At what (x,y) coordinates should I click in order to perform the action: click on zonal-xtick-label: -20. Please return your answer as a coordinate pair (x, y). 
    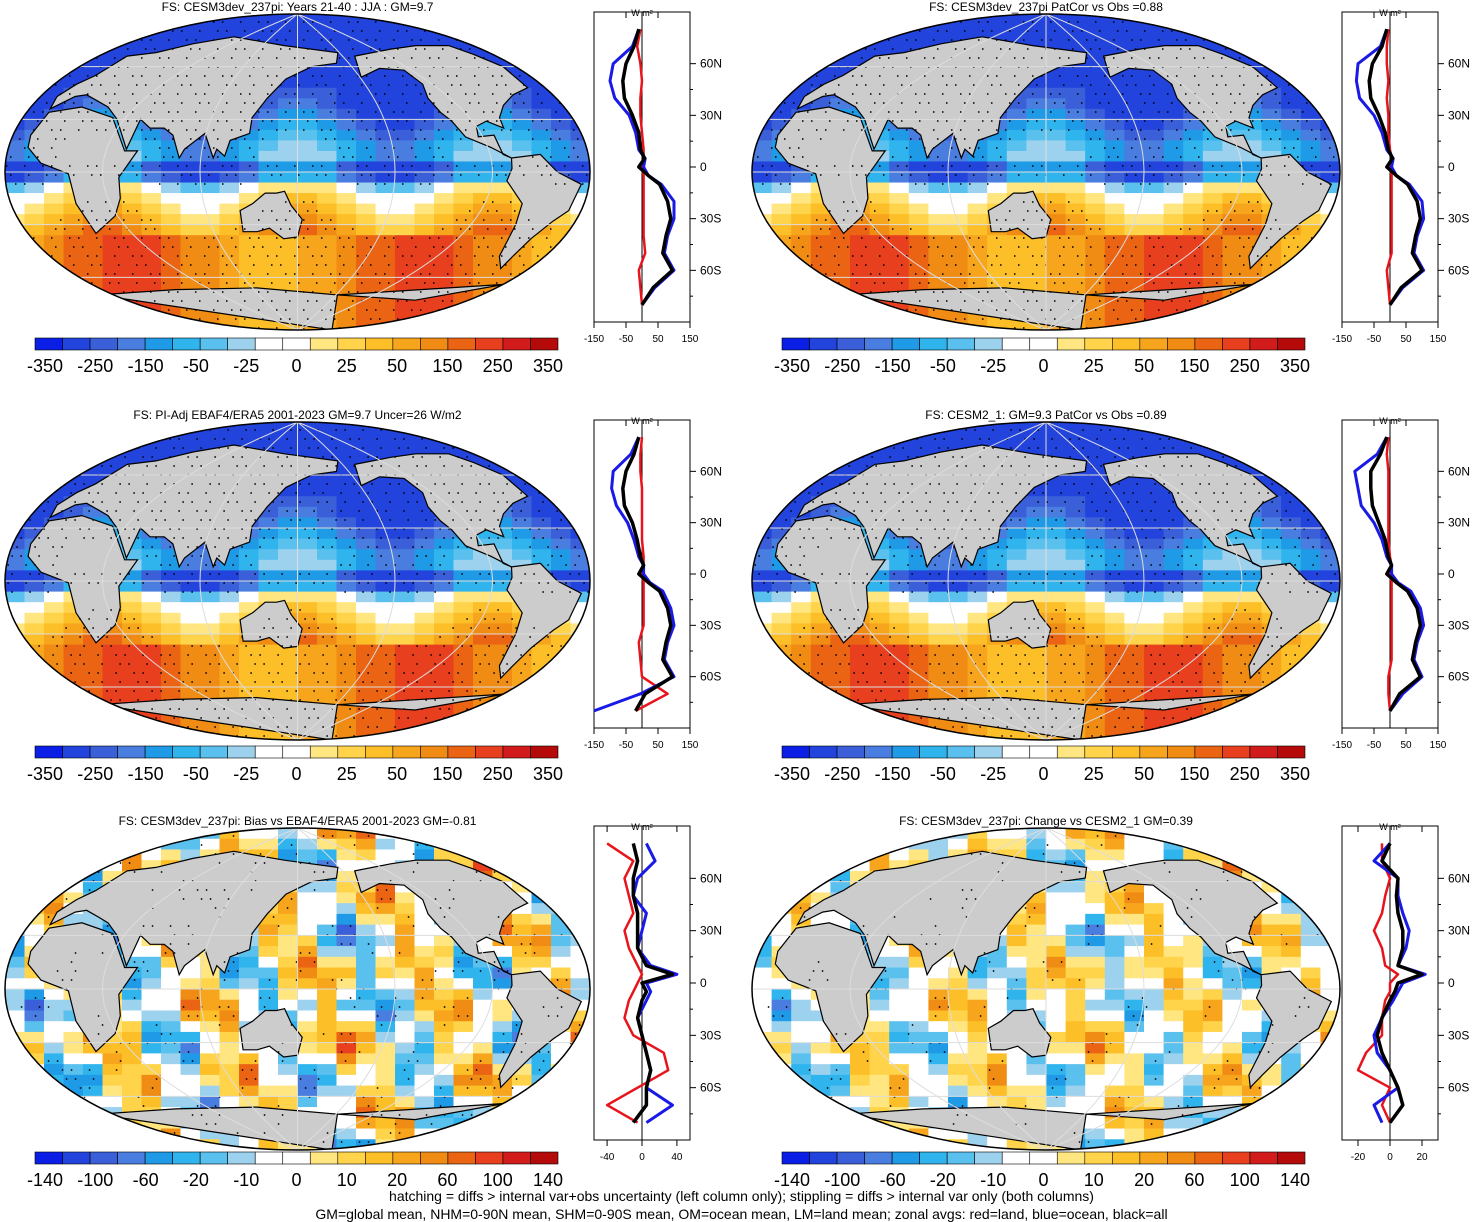
    Looking at the image, I should click on (1358, 1157).